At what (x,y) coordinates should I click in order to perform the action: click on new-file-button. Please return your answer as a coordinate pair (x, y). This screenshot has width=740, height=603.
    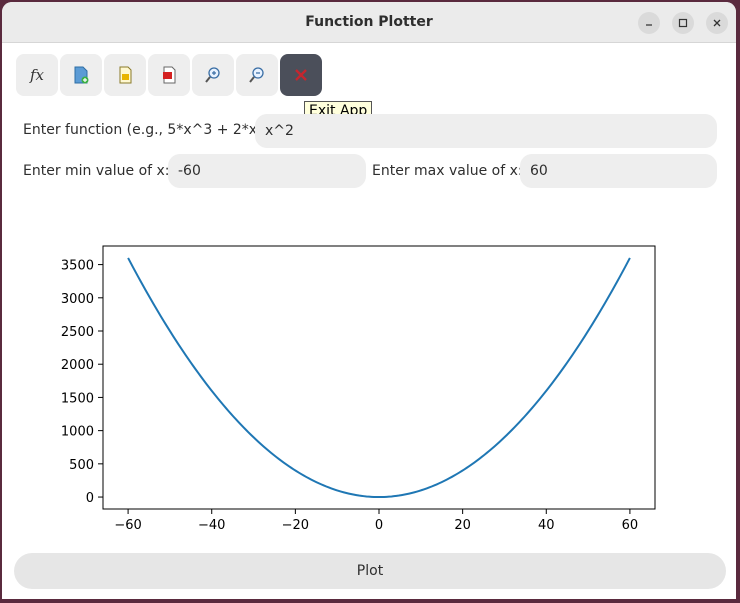
    Looking at the image, I should click on (81, 75).